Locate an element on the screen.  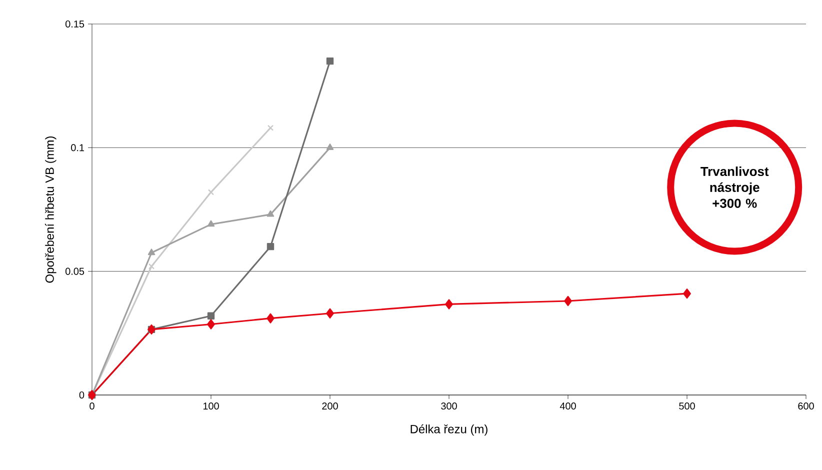
y-tick-label: 0 is located at coordinates (81, 395).